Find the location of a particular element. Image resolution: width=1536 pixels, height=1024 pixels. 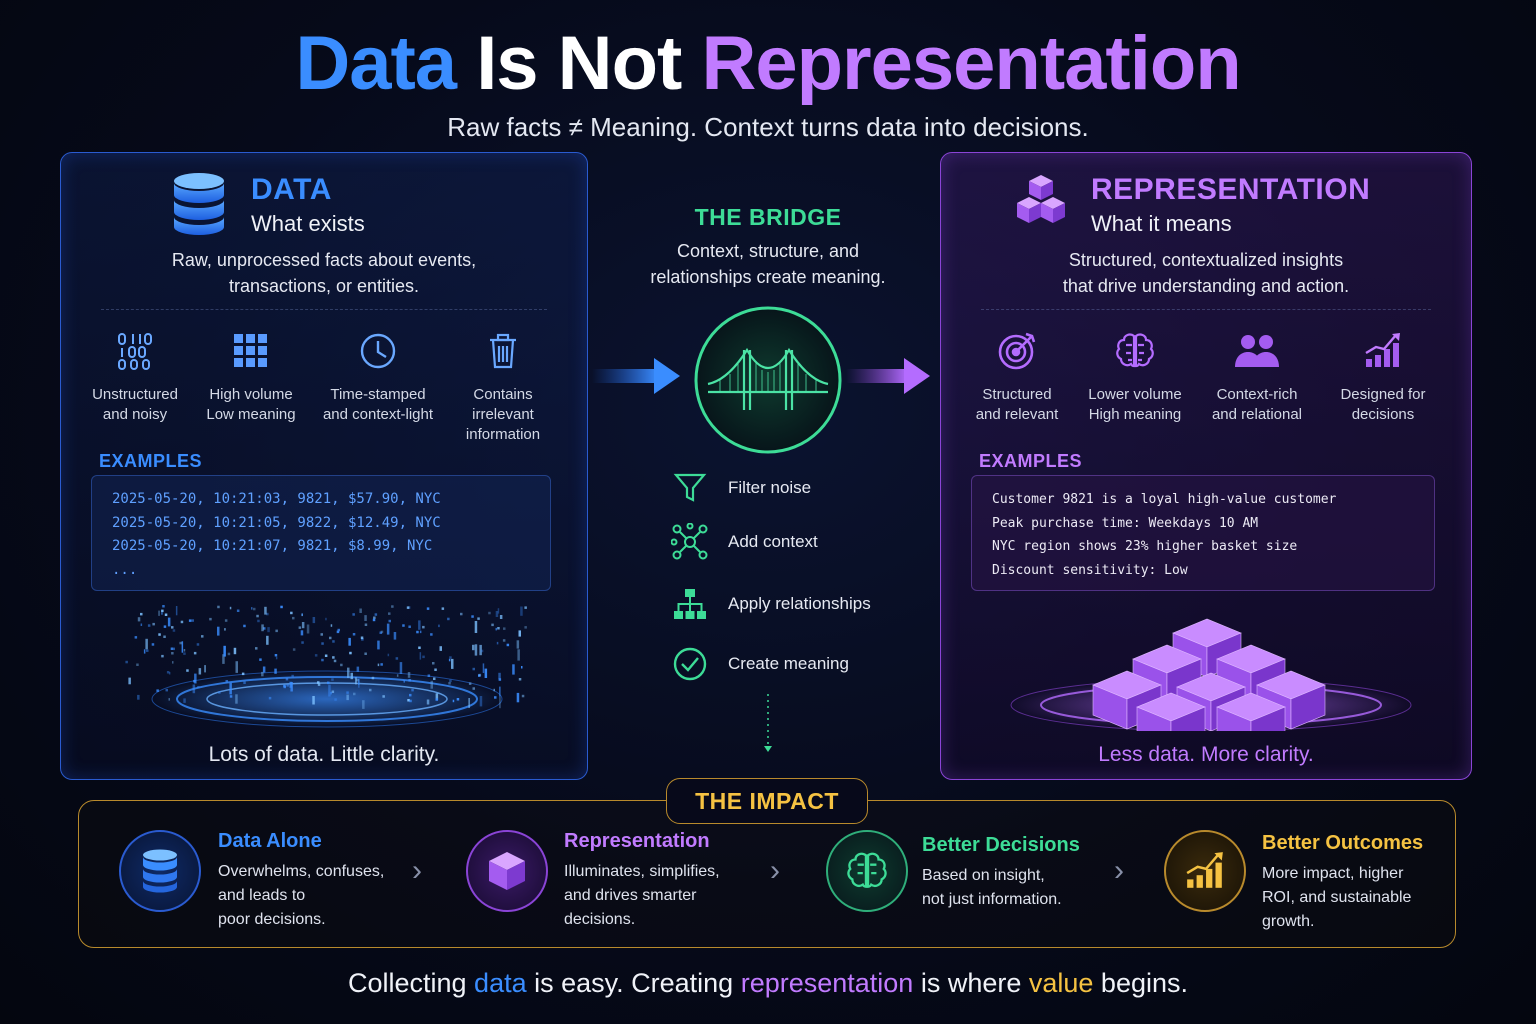

down-dotted-arrow-icon is located at coordinates (768, 723).